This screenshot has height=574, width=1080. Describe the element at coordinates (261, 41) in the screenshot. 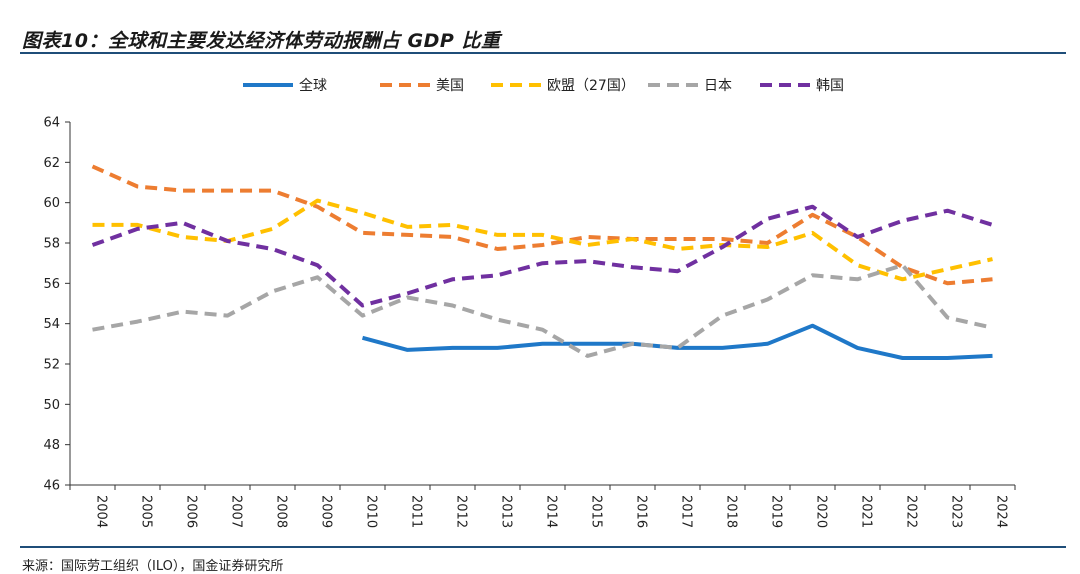

I see `chart-title: 图表10：全球和主要发达经济体劳动报酬占 GDP 比重` at that location.